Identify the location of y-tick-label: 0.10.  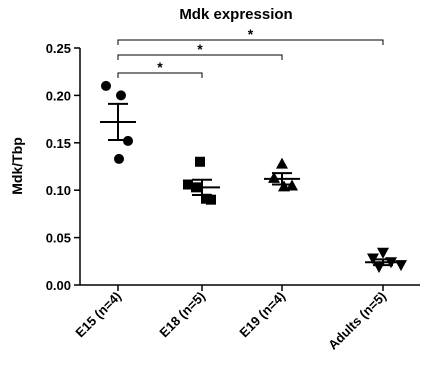
(58, 190).